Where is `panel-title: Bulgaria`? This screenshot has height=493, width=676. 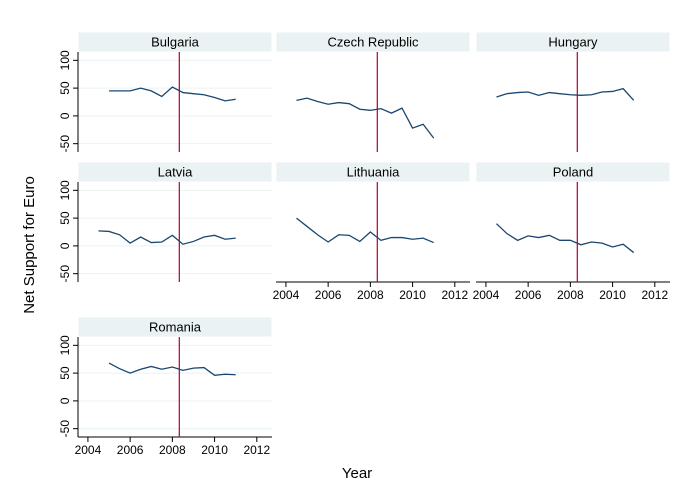
panel-title: Bulgaria is located at coordinates (175, 41).